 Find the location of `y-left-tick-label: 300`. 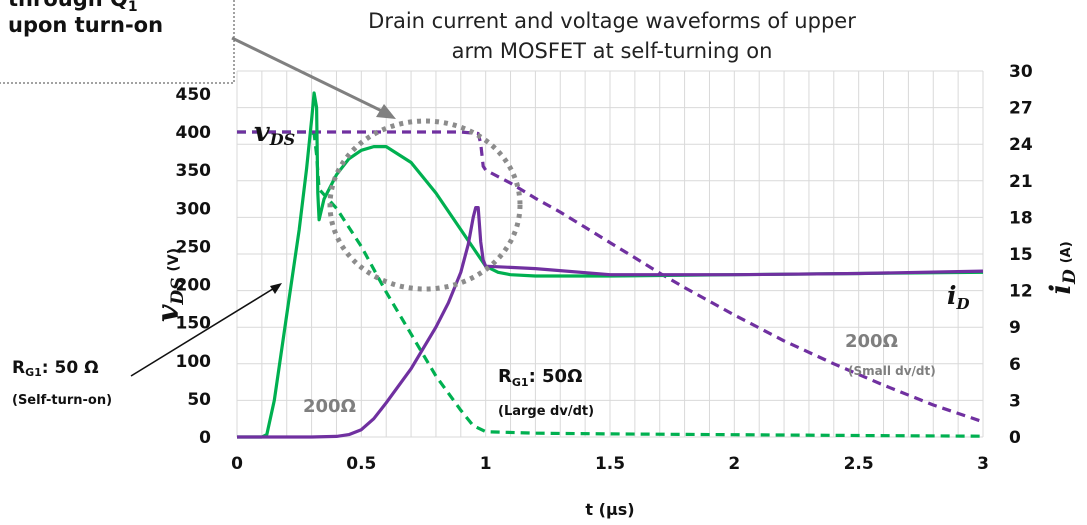

y-left-tick-label: 300 is located at coordinates (194, 209).